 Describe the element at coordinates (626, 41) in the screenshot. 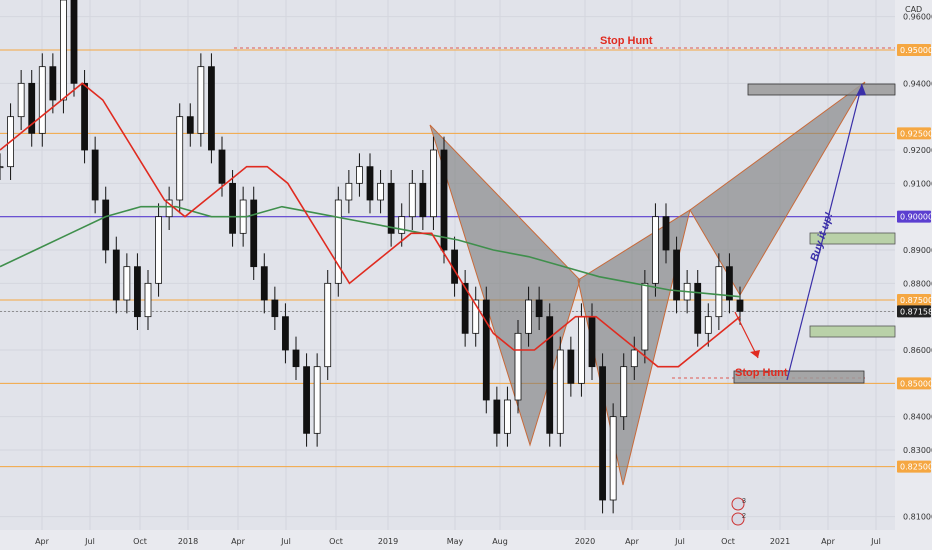

I see `stop-hunt-top-label: Stop Hunt` at that location.